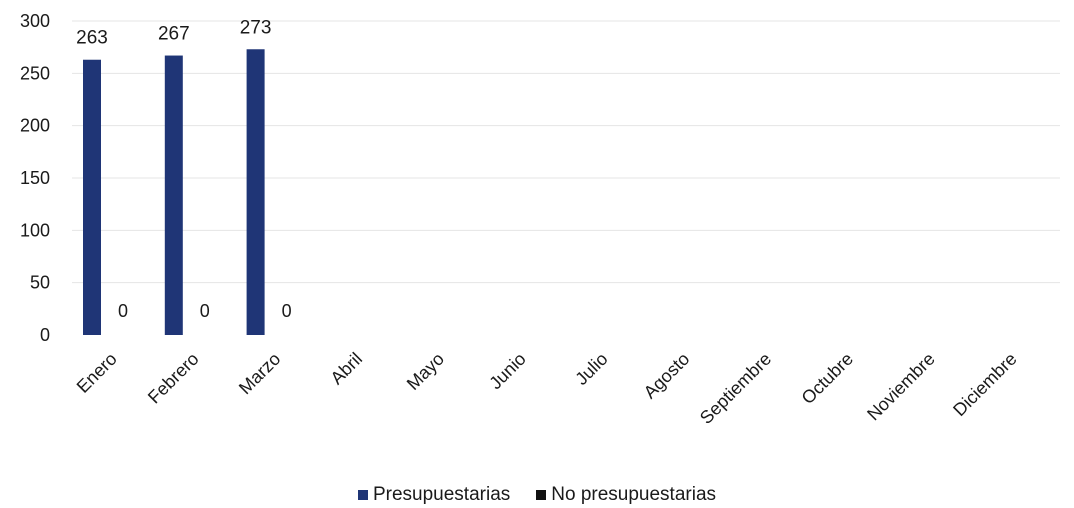 Image resolution: width=1074 pixels, height=508 pixels. Describe the element at coordinates (507, 371) in the screenshot. I see `x-tick-label: Junio` at that location.